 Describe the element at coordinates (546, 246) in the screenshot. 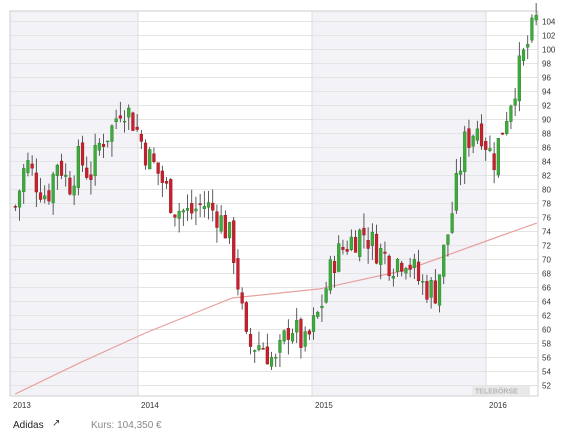

I see `y-tick-label: 72` at that location.